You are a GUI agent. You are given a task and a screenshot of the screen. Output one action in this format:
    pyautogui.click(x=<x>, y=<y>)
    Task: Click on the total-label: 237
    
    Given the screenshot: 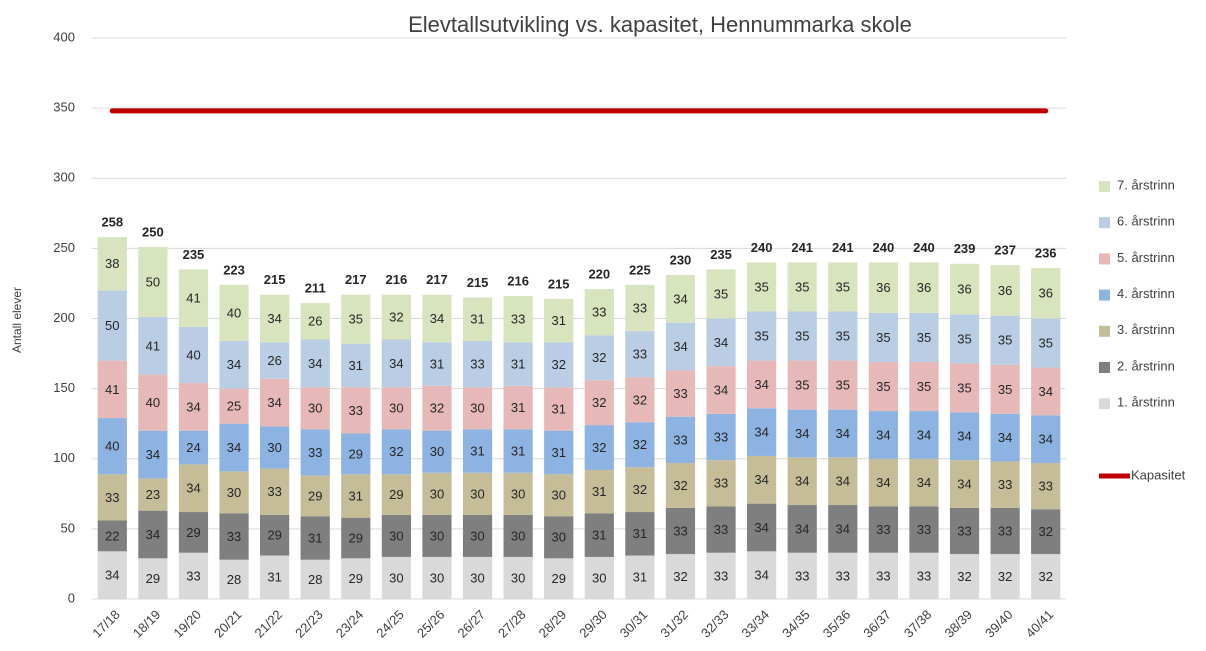 What is the action you would take?
    pyautogui.click(x=1005, y=250)
    